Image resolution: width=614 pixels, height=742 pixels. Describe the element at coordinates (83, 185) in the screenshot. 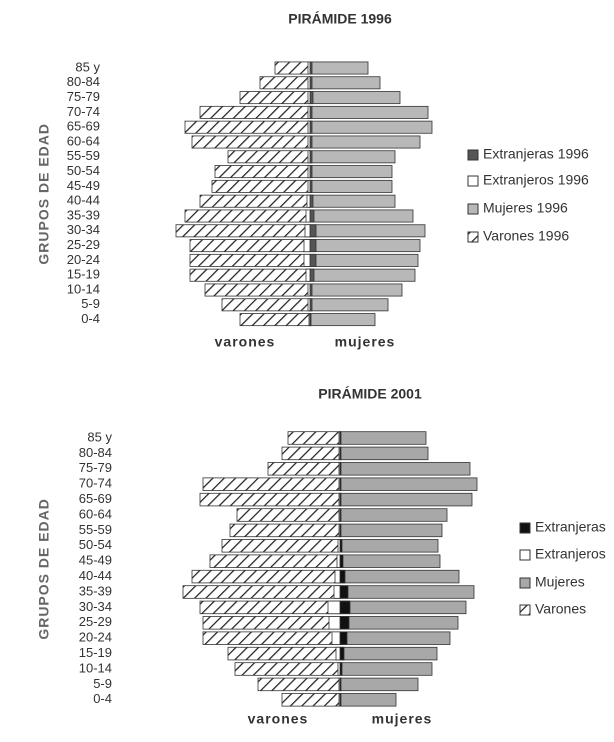

I see `category-label: 45-49` at that location.